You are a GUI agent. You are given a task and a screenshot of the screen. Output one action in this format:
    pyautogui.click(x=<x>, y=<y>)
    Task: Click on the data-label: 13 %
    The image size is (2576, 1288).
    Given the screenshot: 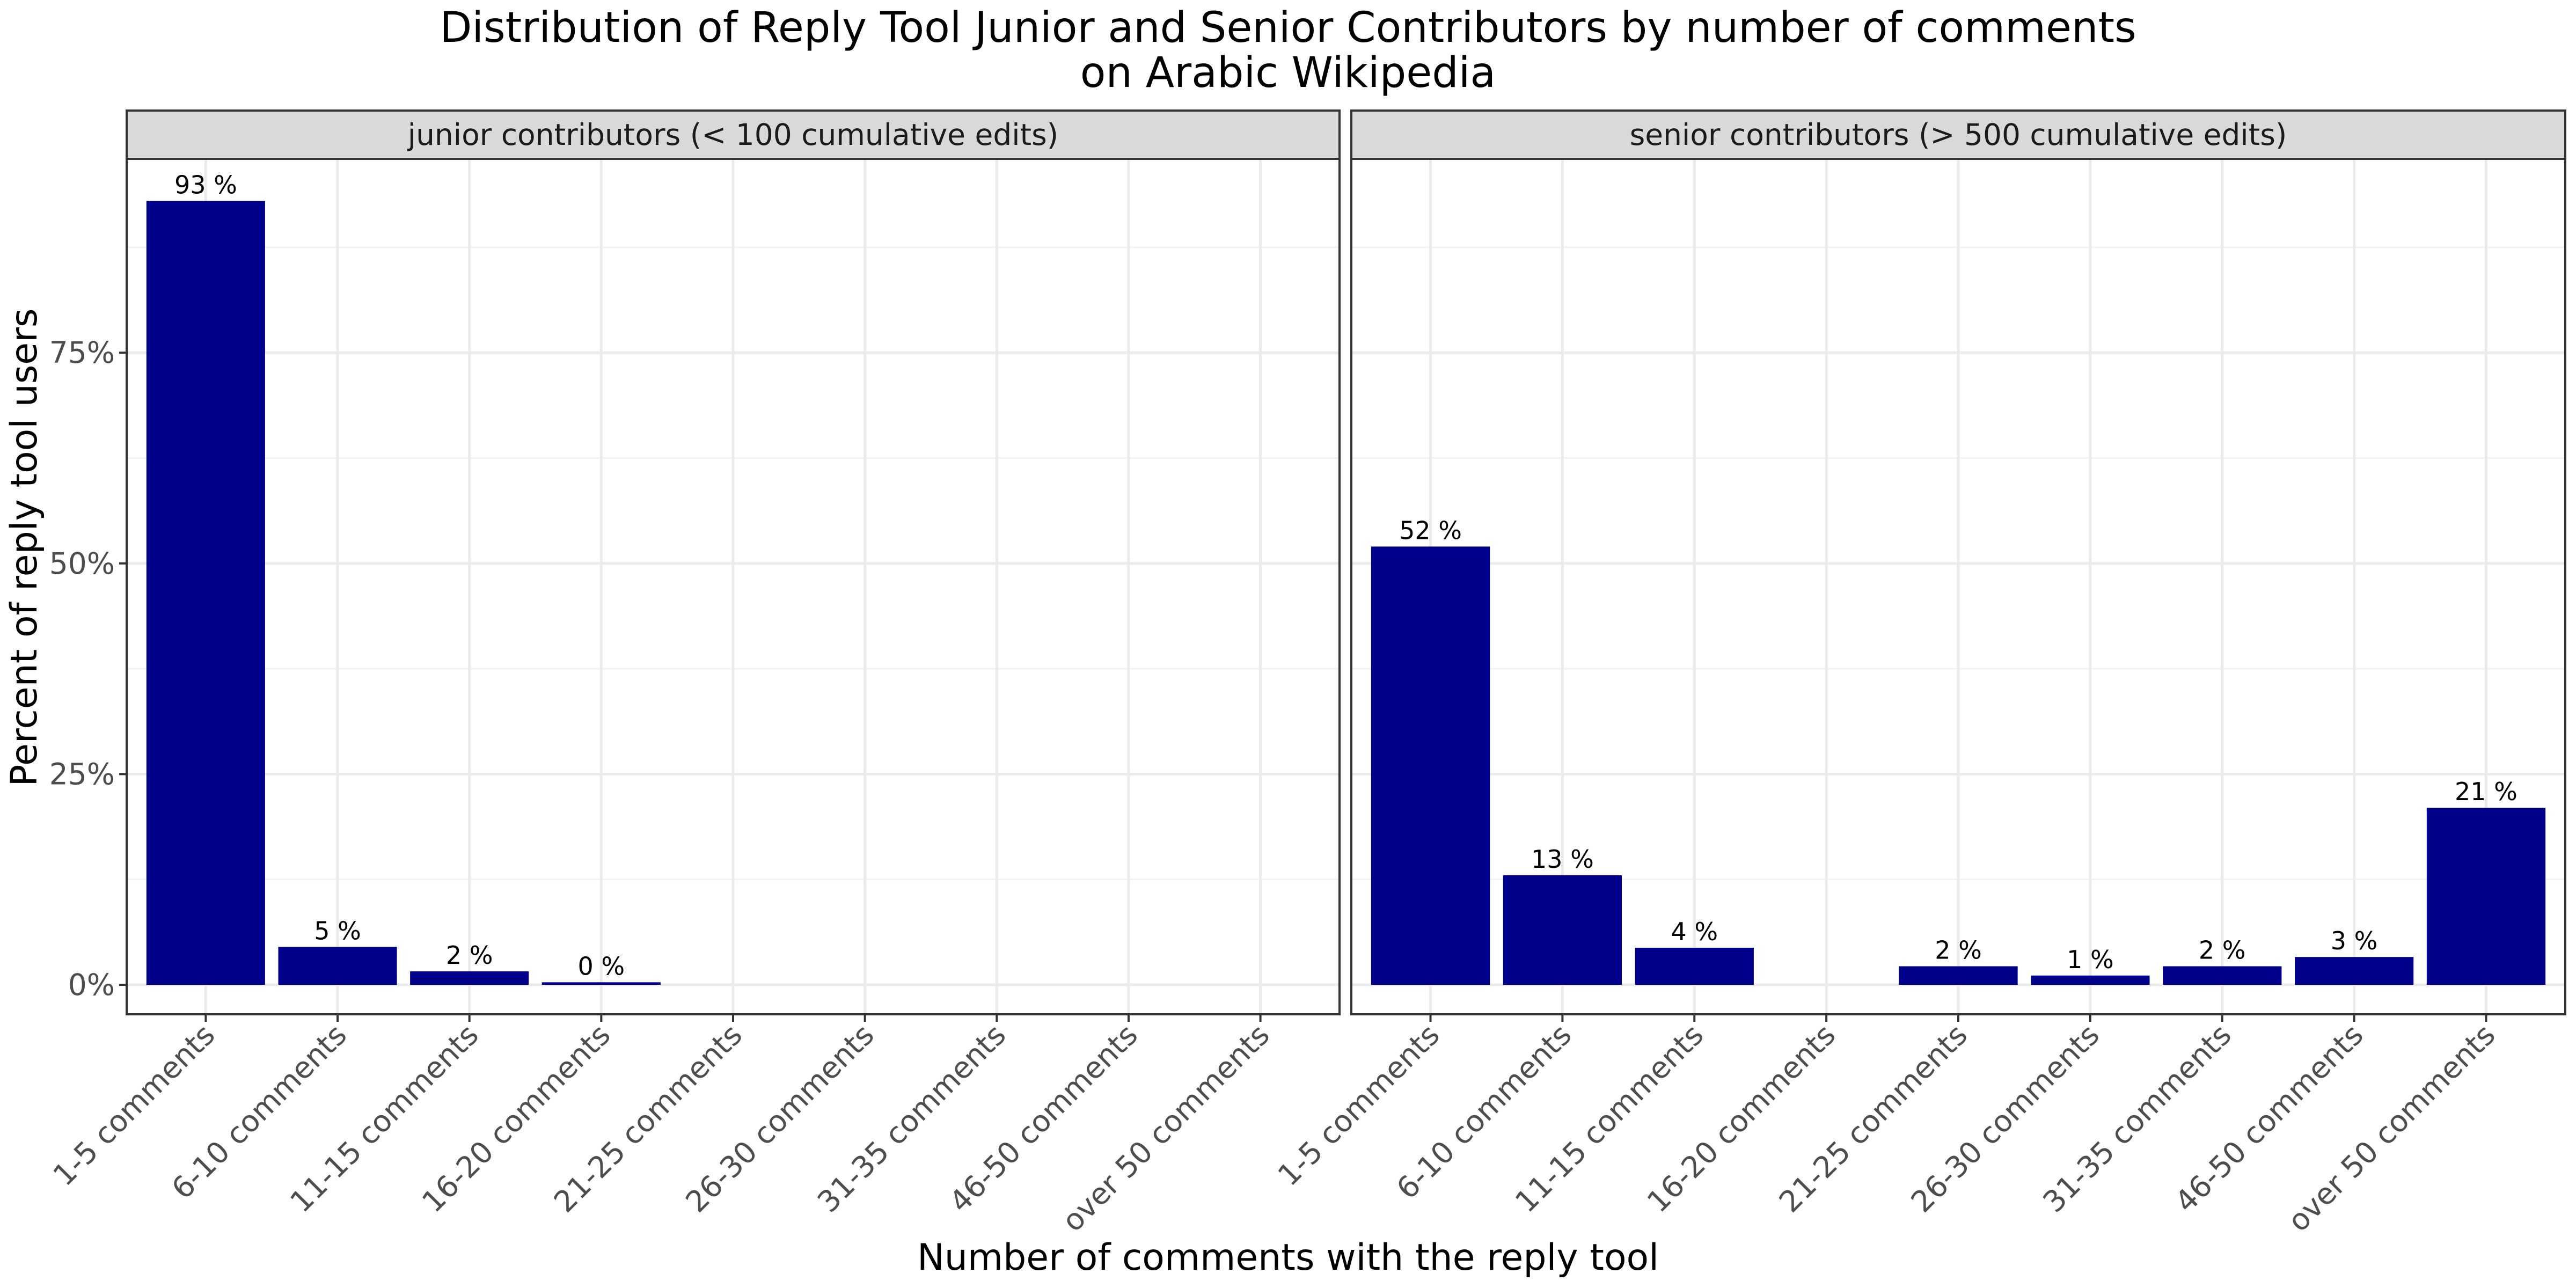 What is the action you would take?
    pyautogui.click(x=1562, y=859)
    